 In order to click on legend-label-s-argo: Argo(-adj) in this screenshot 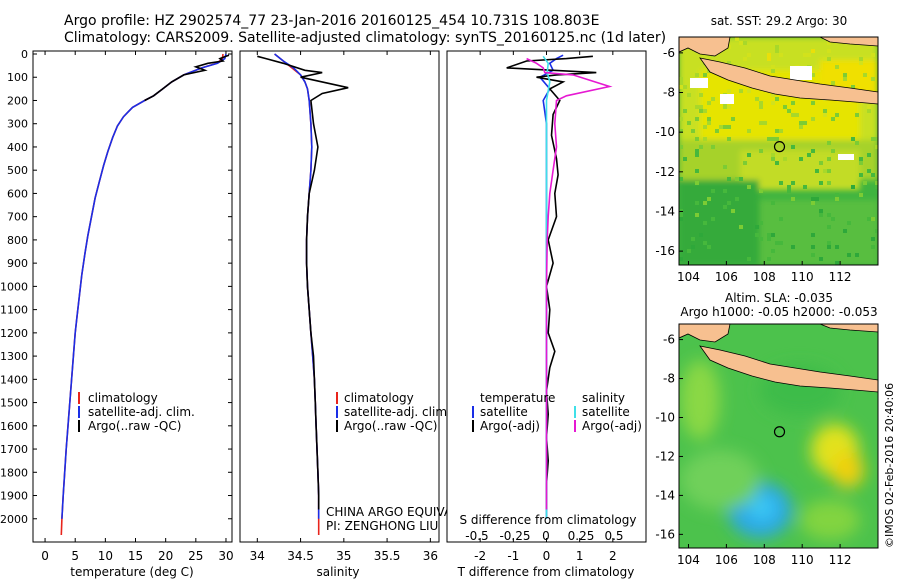, I will do `click(612, 426)`.